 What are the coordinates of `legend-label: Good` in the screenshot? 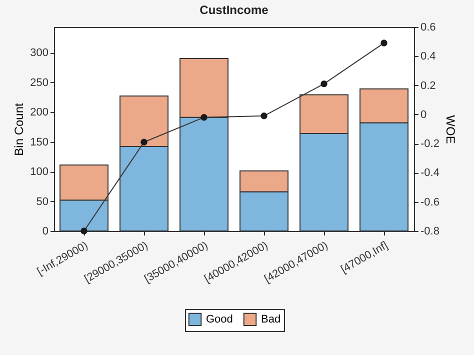 It's located at (219, 319).